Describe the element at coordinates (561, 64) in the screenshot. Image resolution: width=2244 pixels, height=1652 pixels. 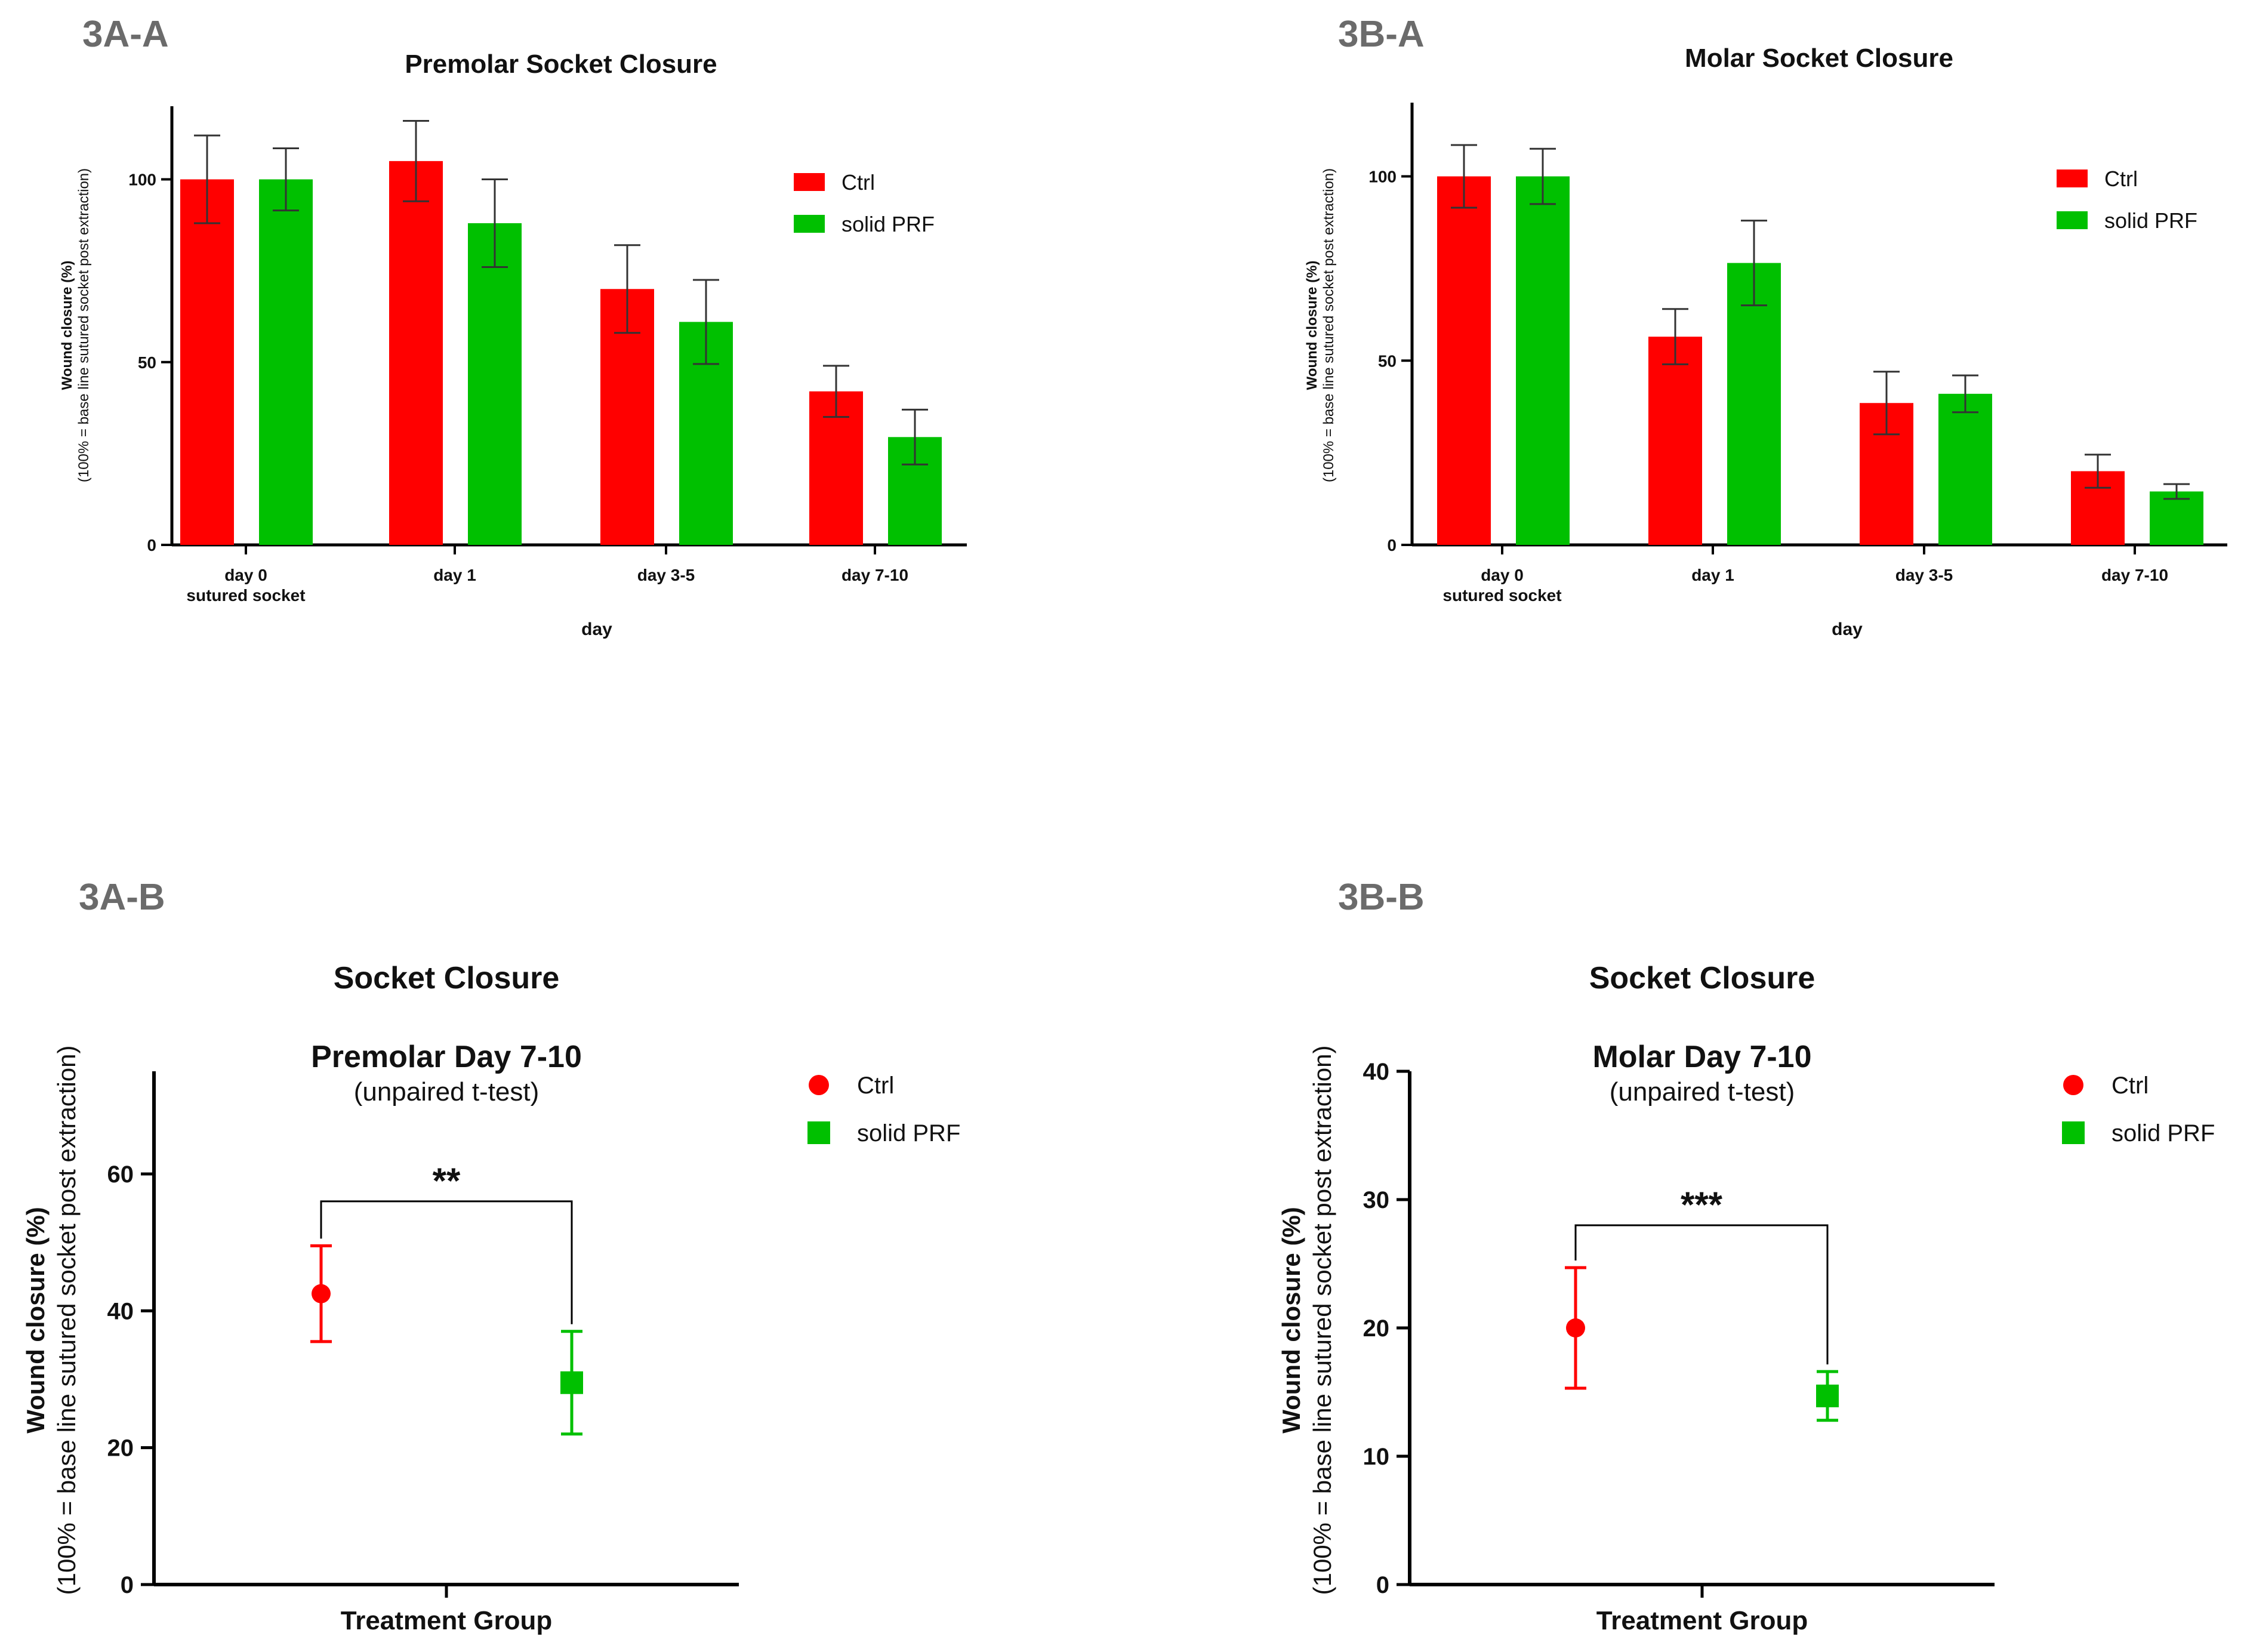
I see `chart-title: Premolar Socket Closure` at that location.